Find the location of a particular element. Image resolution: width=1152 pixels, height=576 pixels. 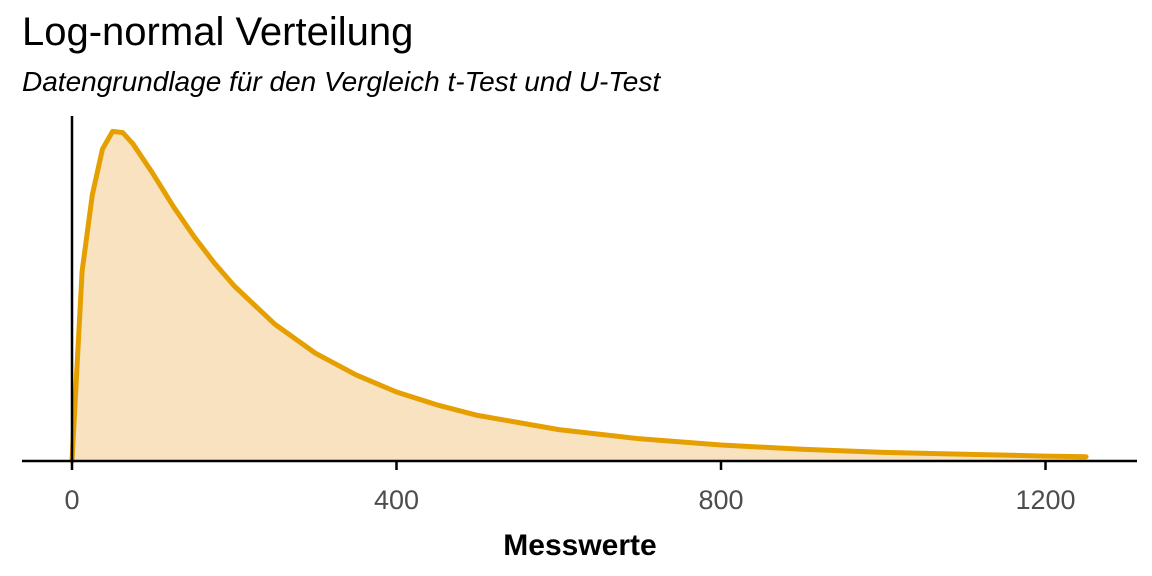

x-tick-label: 1200 is located at coordinates (1045, 500).